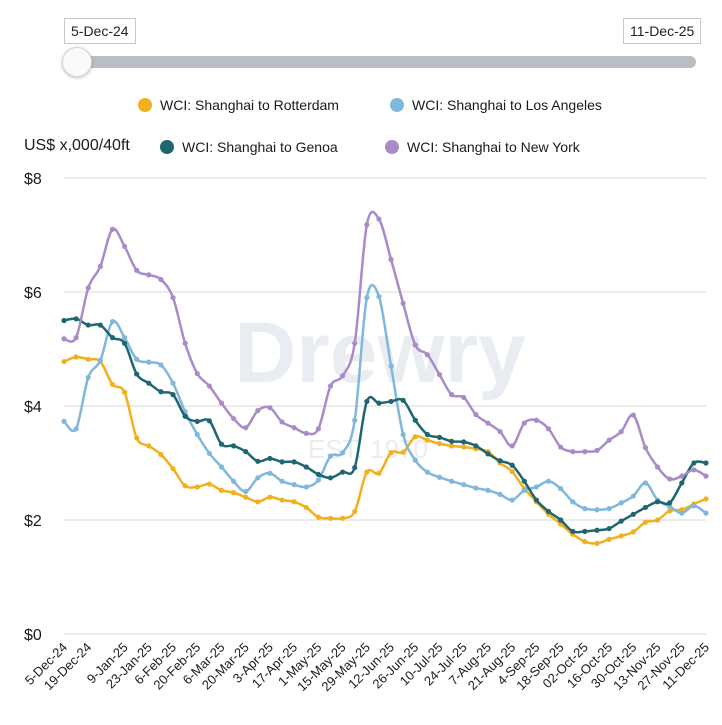 The image size is (722, 725). Describe the element at coordinates (496, 105) in the screenshot. I see `legend-item-los-angeles: WCI: Shanghai to Los Angeles` at that location.